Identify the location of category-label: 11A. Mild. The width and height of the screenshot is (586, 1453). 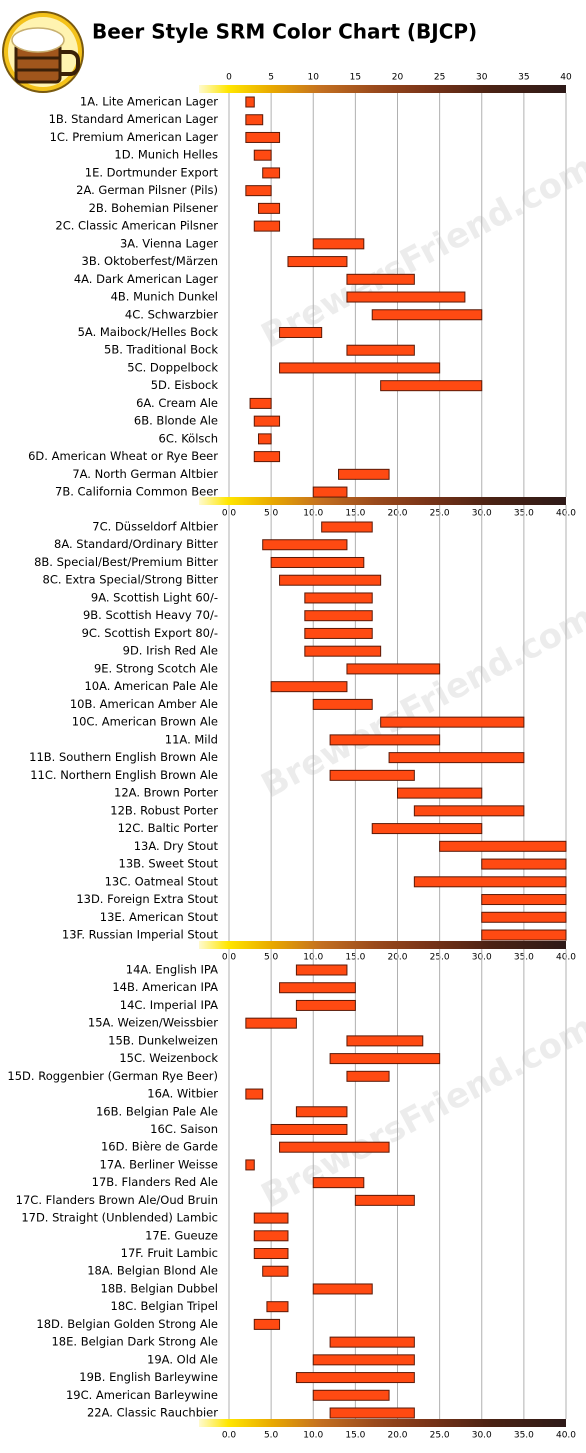
(191, 739).